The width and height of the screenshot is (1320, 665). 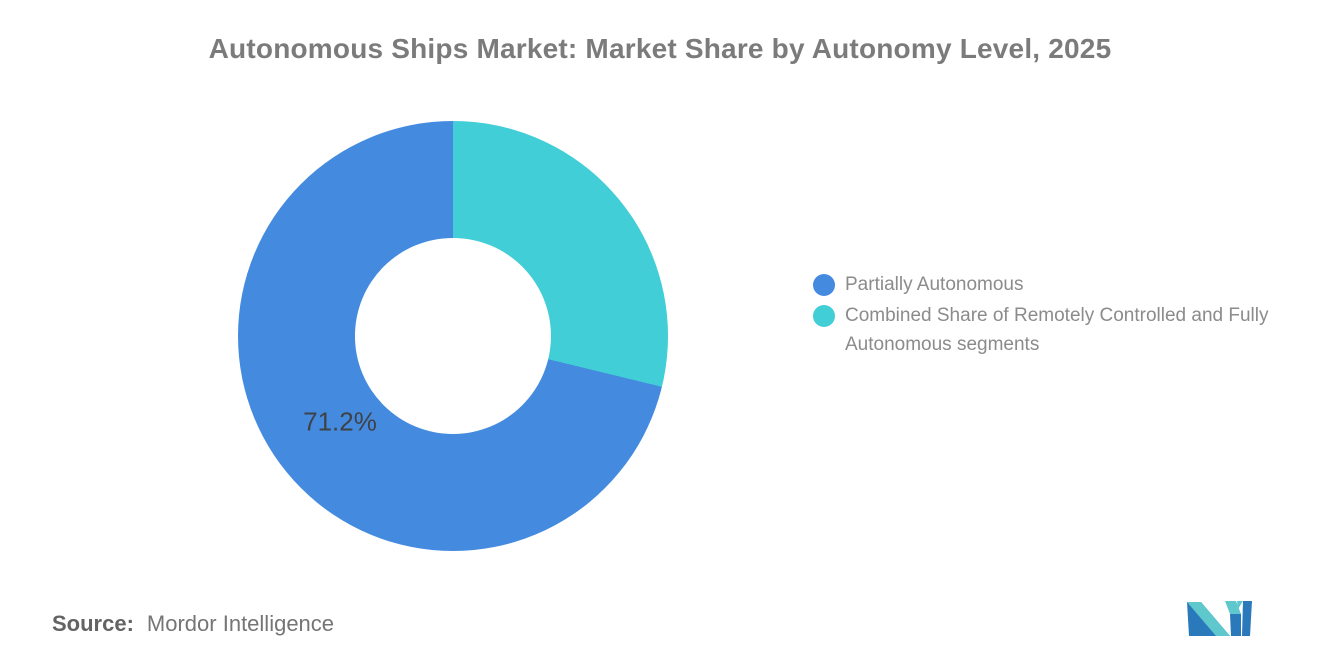 I want to click on source-line: Source: Mordor Intelligence, so click(x=193, y=624).